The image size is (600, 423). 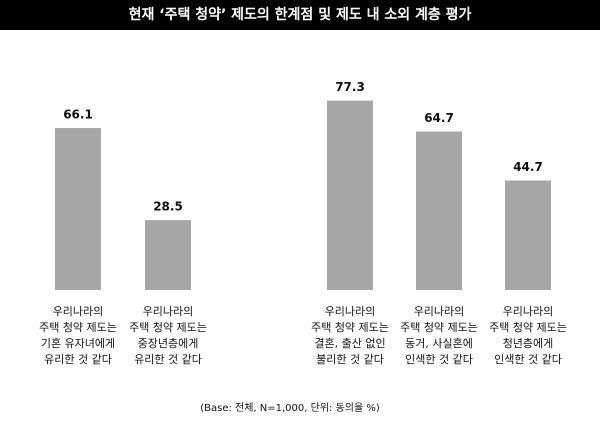 What do you see at coordinates (528, 167) in the screenshot?
I see `value-label: 44.7` at bounding box center [528, 167].